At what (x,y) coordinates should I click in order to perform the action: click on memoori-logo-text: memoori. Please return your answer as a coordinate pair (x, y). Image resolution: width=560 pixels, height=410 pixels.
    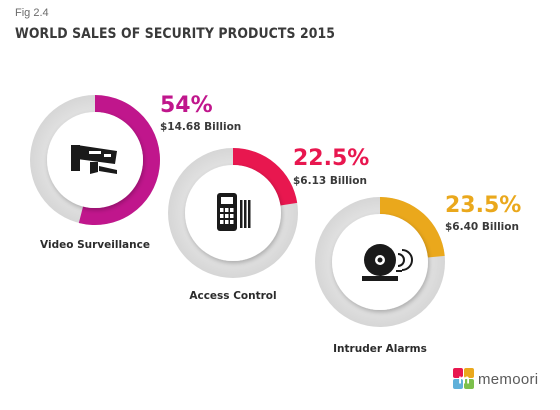
    Looking at the image, I should click on (508, 379).